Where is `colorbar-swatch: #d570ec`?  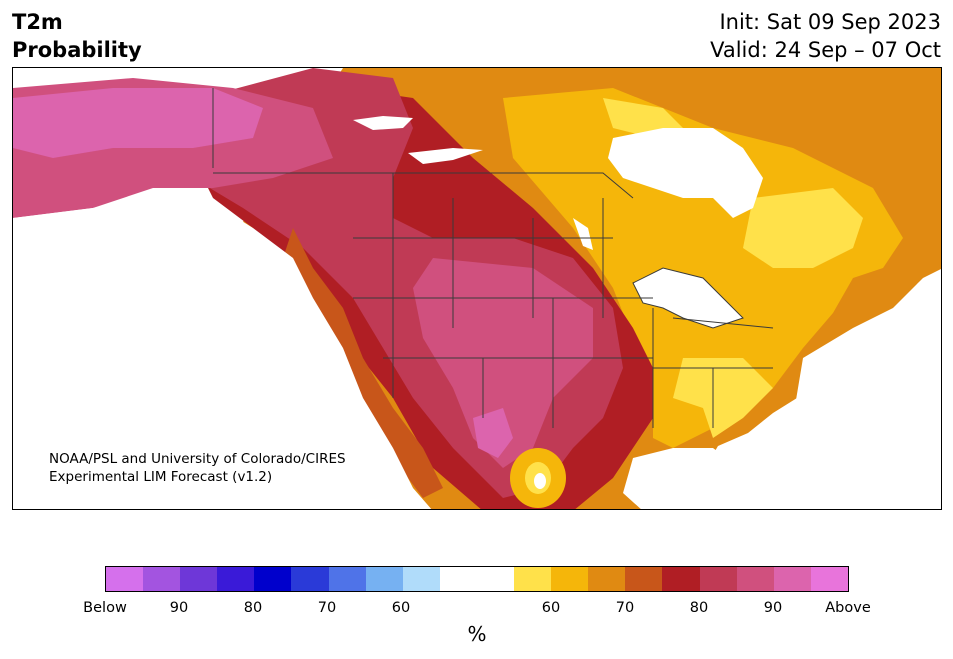
colorbar-swatch: #d570ec is located at coordinates (125, 579).